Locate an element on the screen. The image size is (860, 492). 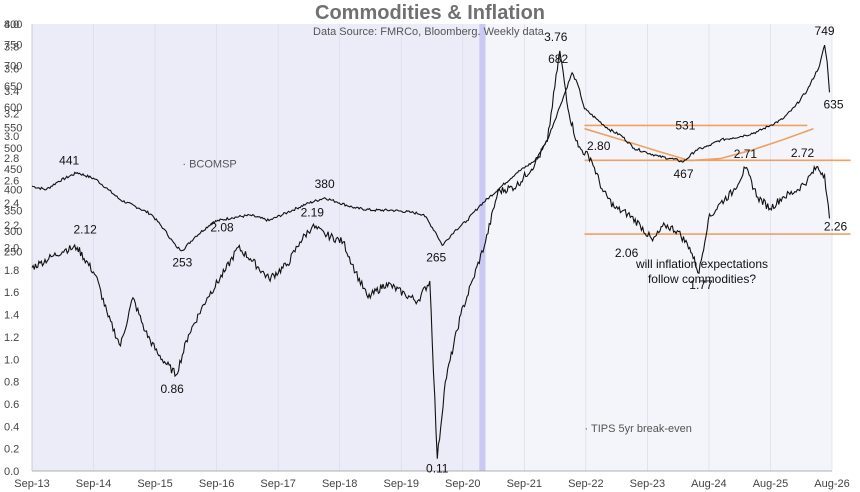
right-tick-label: 800 is located at coordinates (13, 25).